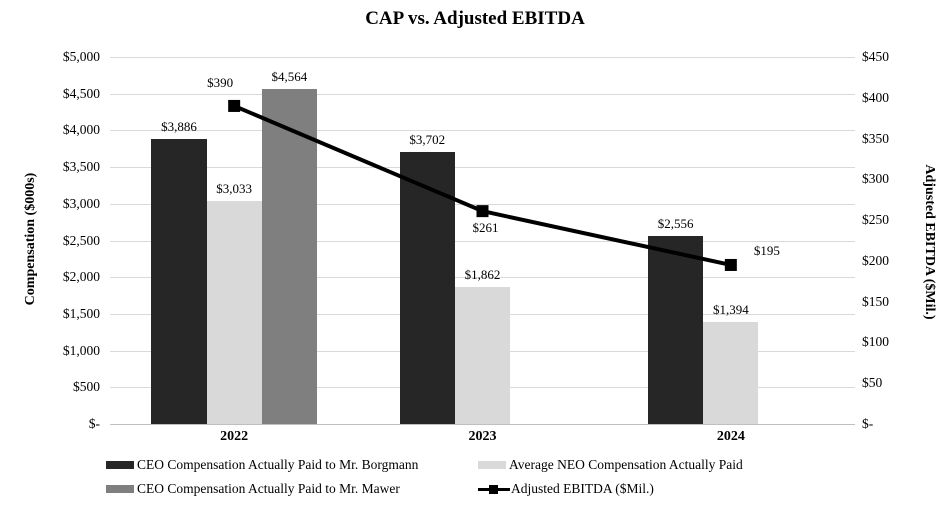 The width and height of the screenshot is (950, 514). I want to click on bar-value-label: $4,564, so click(289, 76).